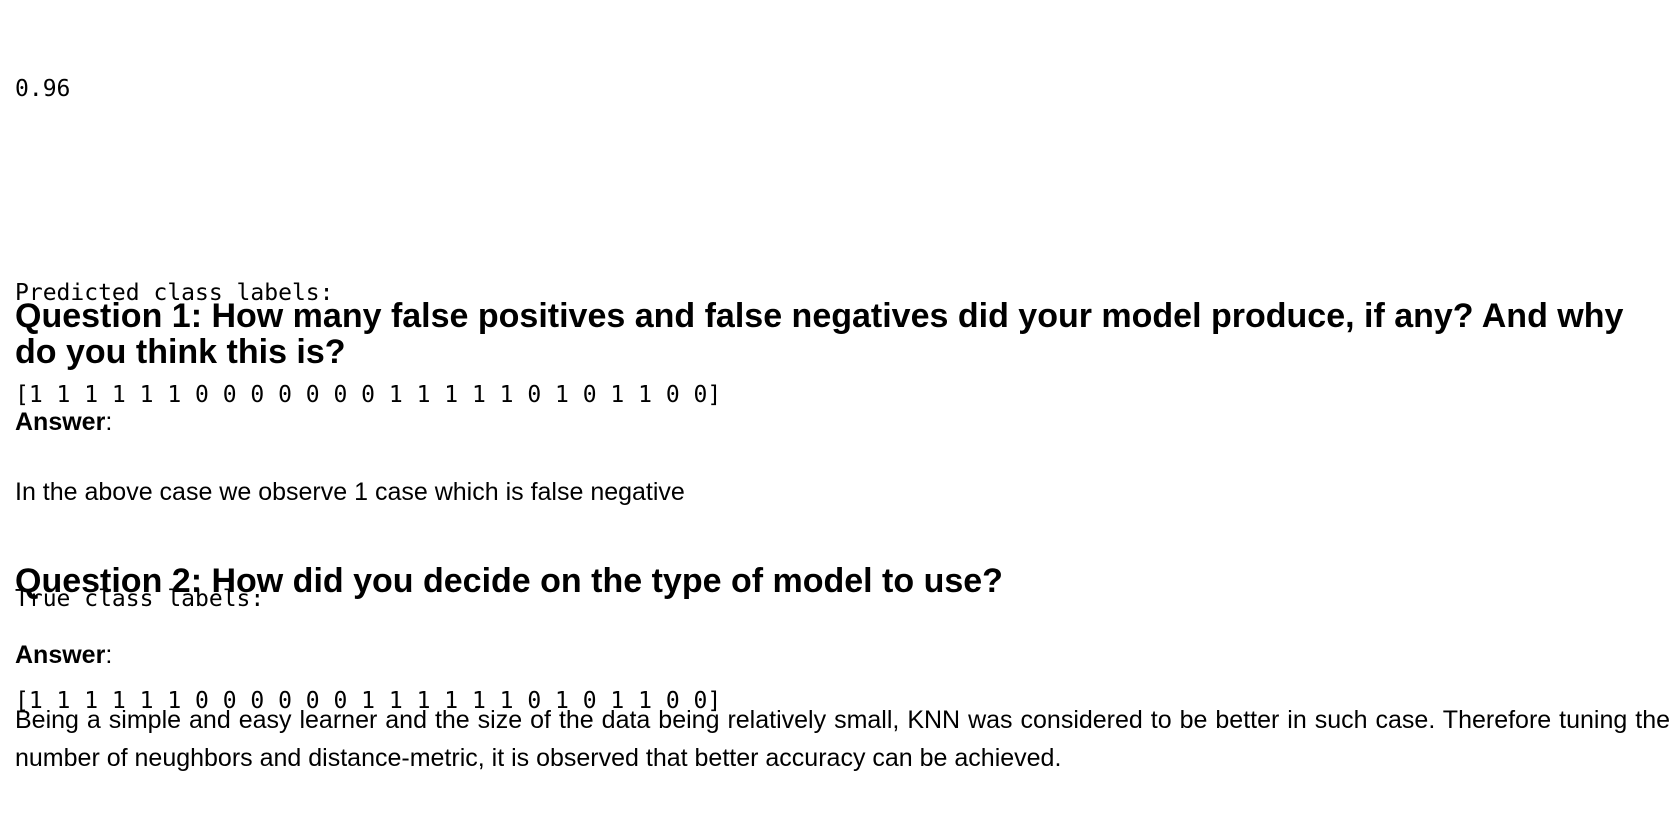  I want to click on answer-2-label-cell: Answer:, so click(63, 655).